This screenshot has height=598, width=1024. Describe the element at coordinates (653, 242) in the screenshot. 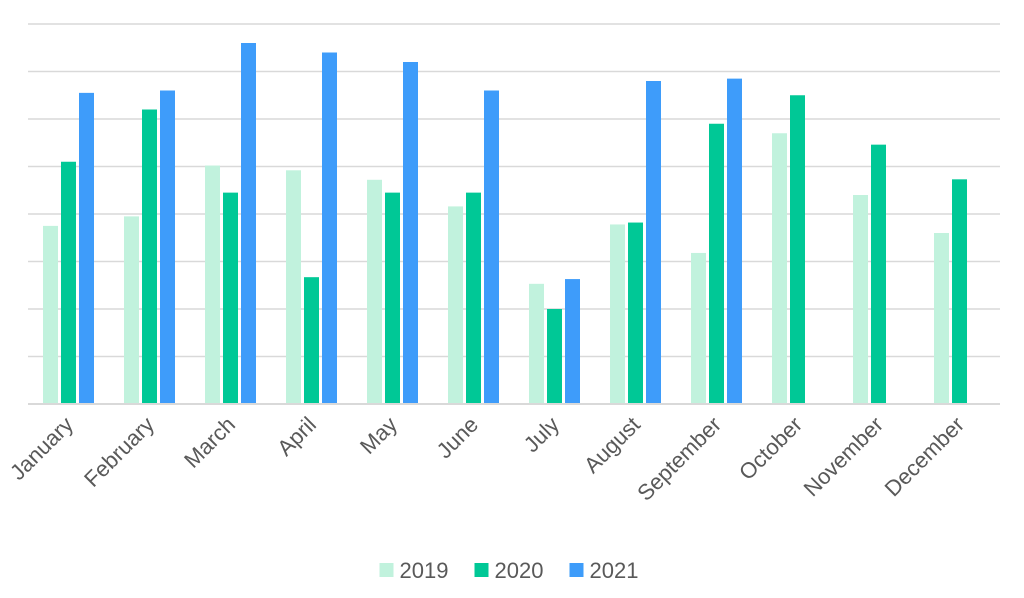

I see `bar-2021-august` at that location.